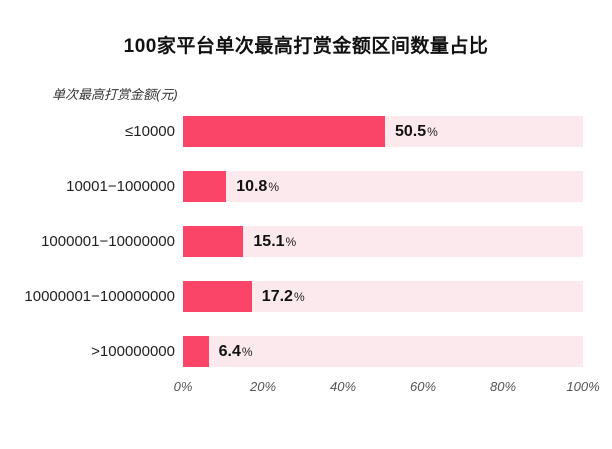  Describe the element at coordinates (343, 386) in the screenshot. I see `x-axis-tick-label: 40%` at that location.